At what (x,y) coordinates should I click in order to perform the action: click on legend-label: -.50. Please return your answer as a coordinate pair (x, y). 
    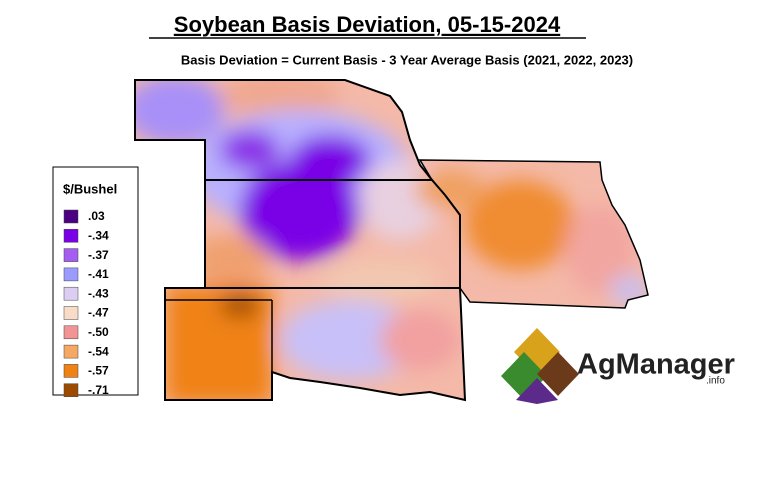
    Looking at the image, I should click on (98, 332).